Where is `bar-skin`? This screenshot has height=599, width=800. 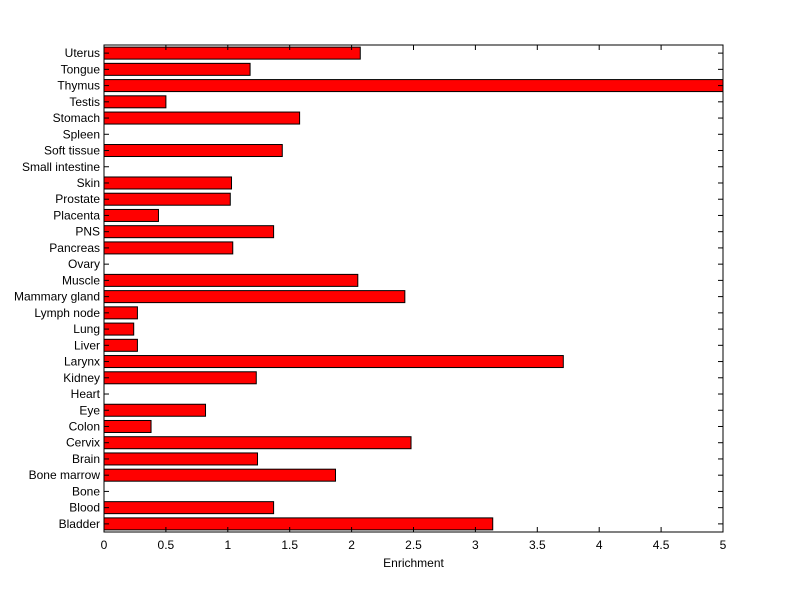 bar-skin is located at coordinates (168, 183).